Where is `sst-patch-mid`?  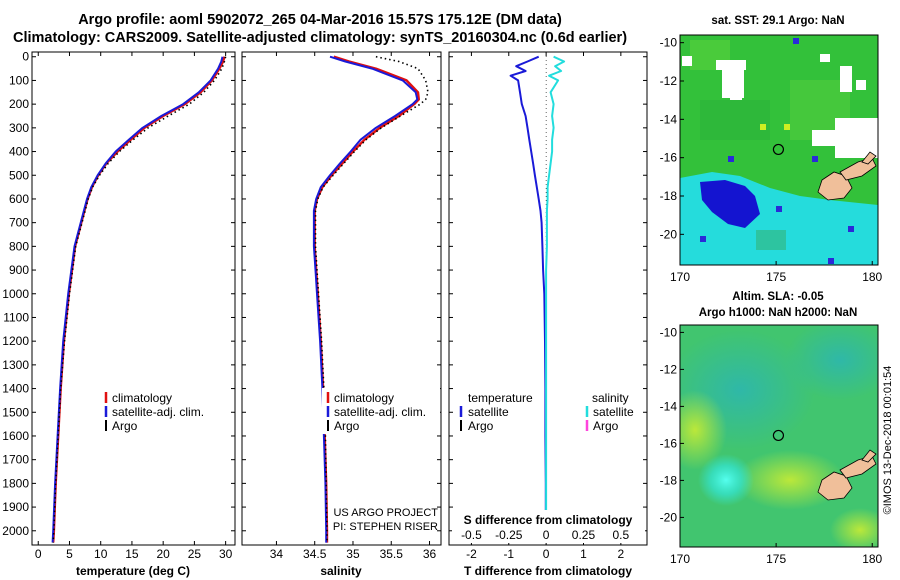 sst-patch-mid is located at coordinates (735, 120).